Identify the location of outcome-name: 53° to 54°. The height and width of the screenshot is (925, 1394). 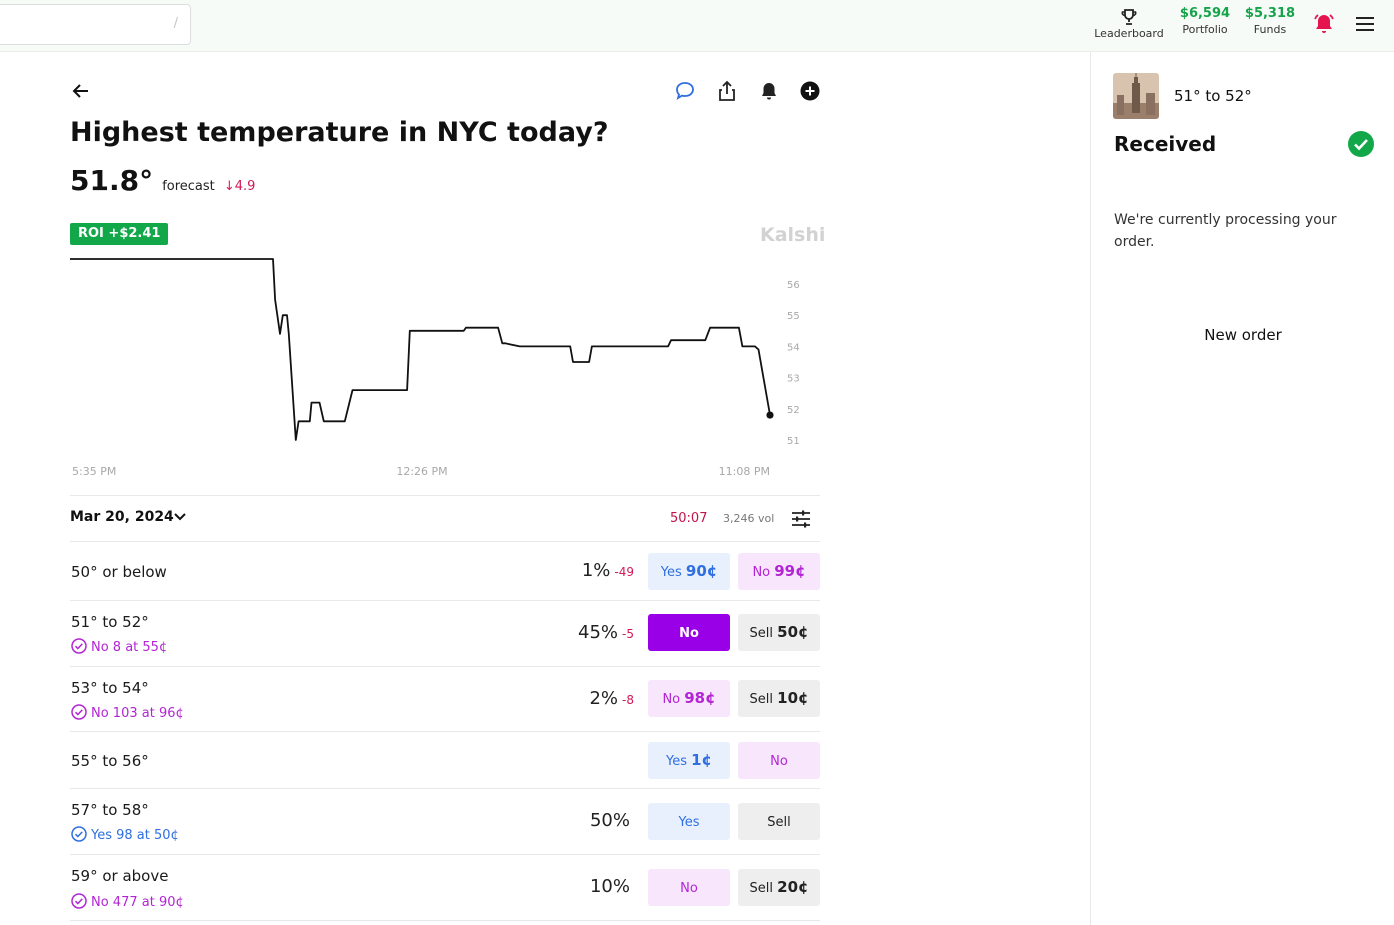
(110, 688).